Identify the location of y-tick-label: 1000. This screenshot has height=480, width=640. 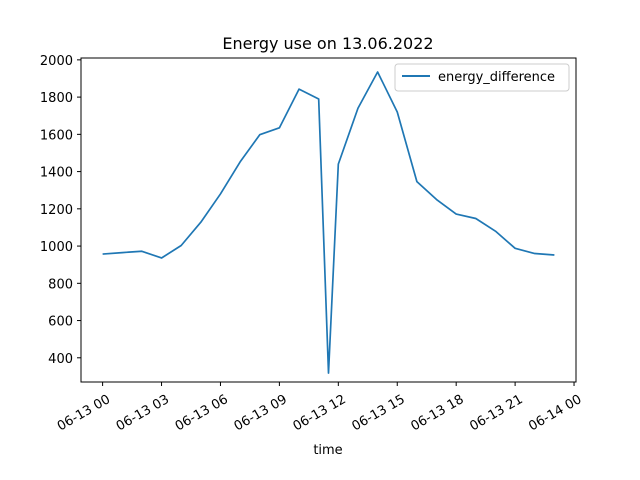
(56, 247).